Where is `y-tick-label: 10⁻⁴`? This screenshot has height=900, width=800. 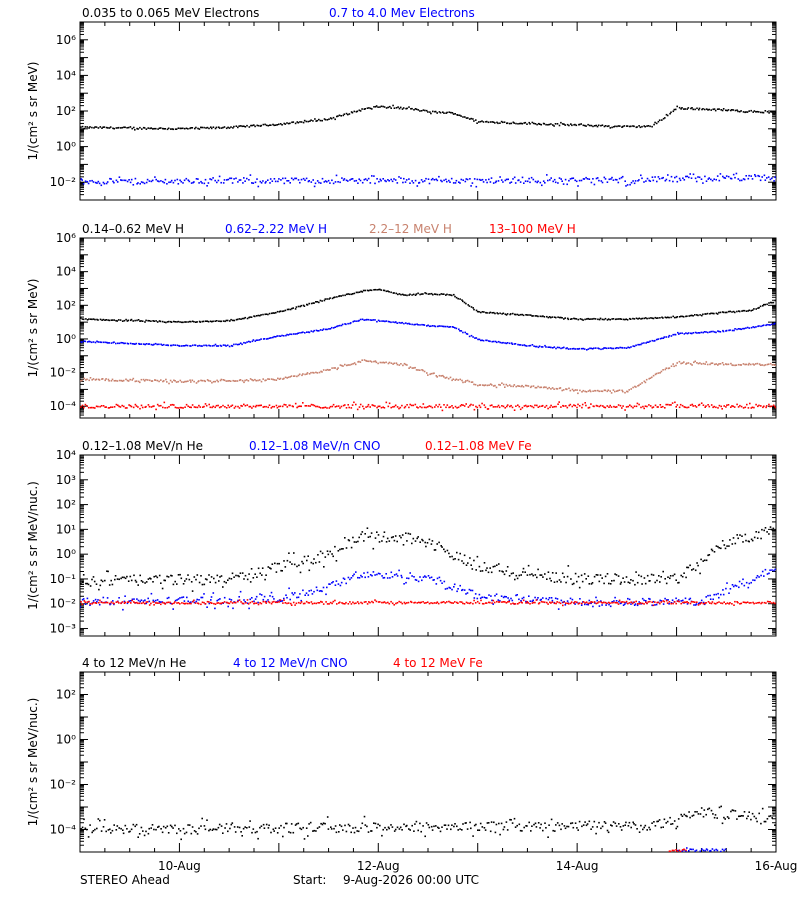 y-tick-label: 10⁻⁴ is located at coordinates (63, 830).